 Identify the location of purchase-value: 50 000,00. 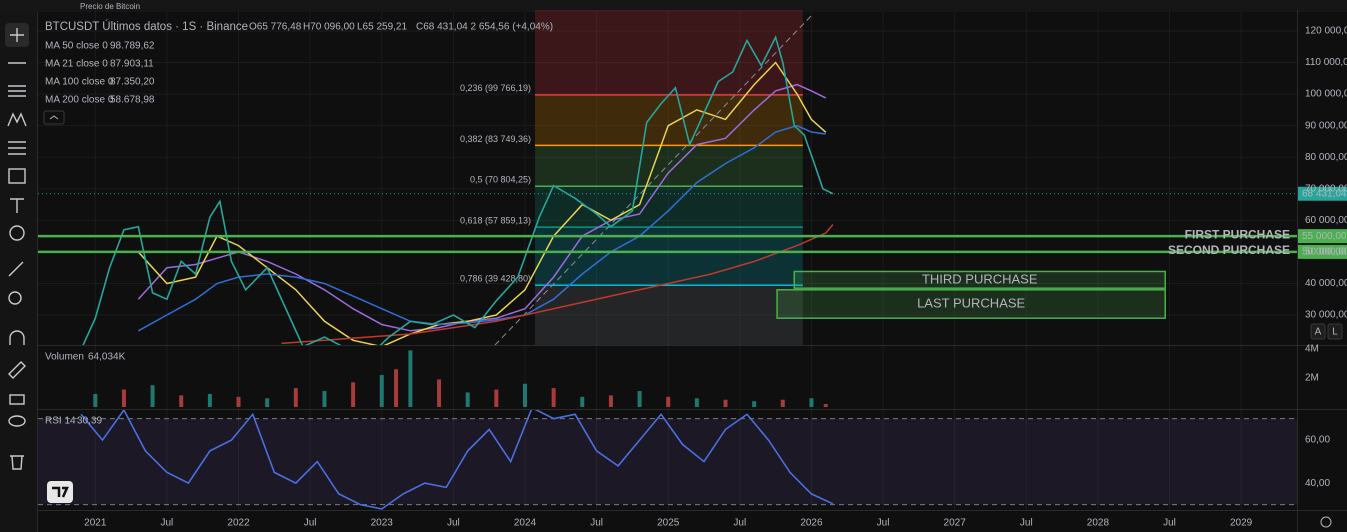
(1324, 252).